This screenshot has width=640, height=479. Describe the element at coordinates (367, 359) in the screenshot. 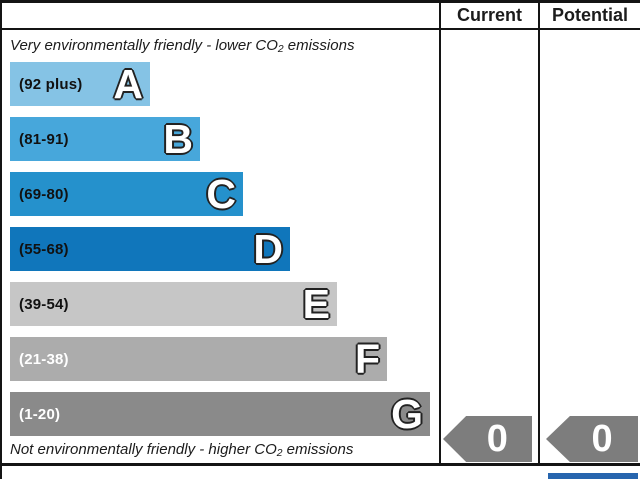

I see `band-letter: F` at that location.